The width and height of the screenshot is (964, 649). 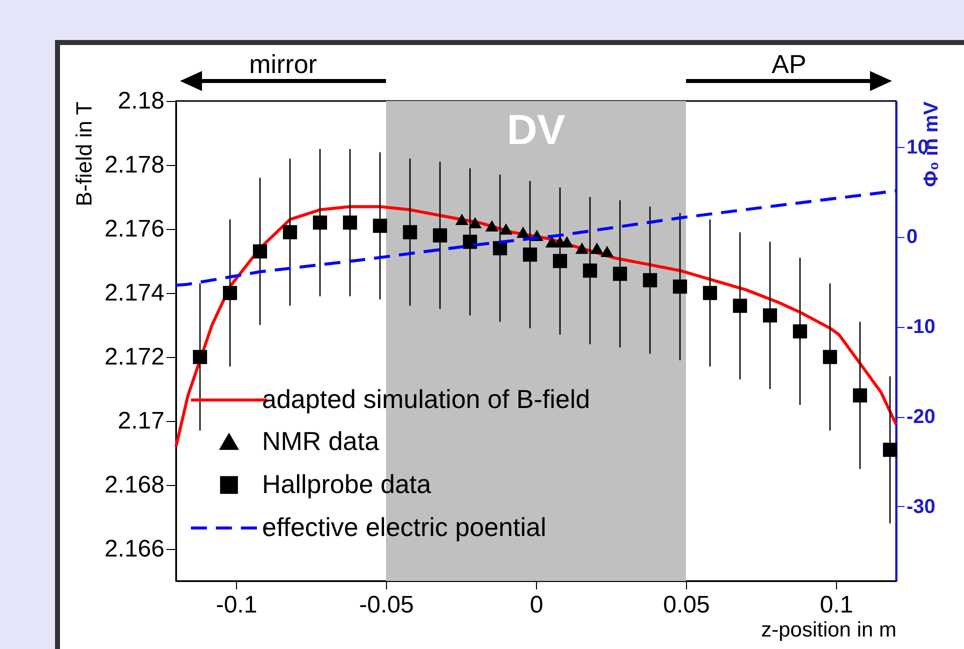 What do you see at coordinates (837, 605) in the screenshot?
I see `x-tick-label: 0.1` at bounding box center [837, 605].